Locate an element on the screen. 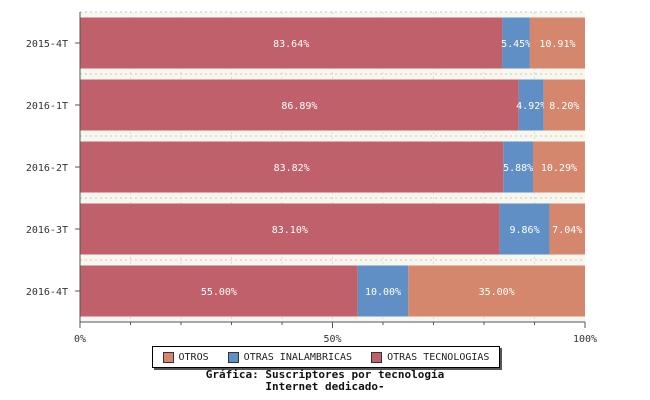 This screenshot has width=650, height=400. legend-item-otros: OTROS is located at coordinates (185, 357).